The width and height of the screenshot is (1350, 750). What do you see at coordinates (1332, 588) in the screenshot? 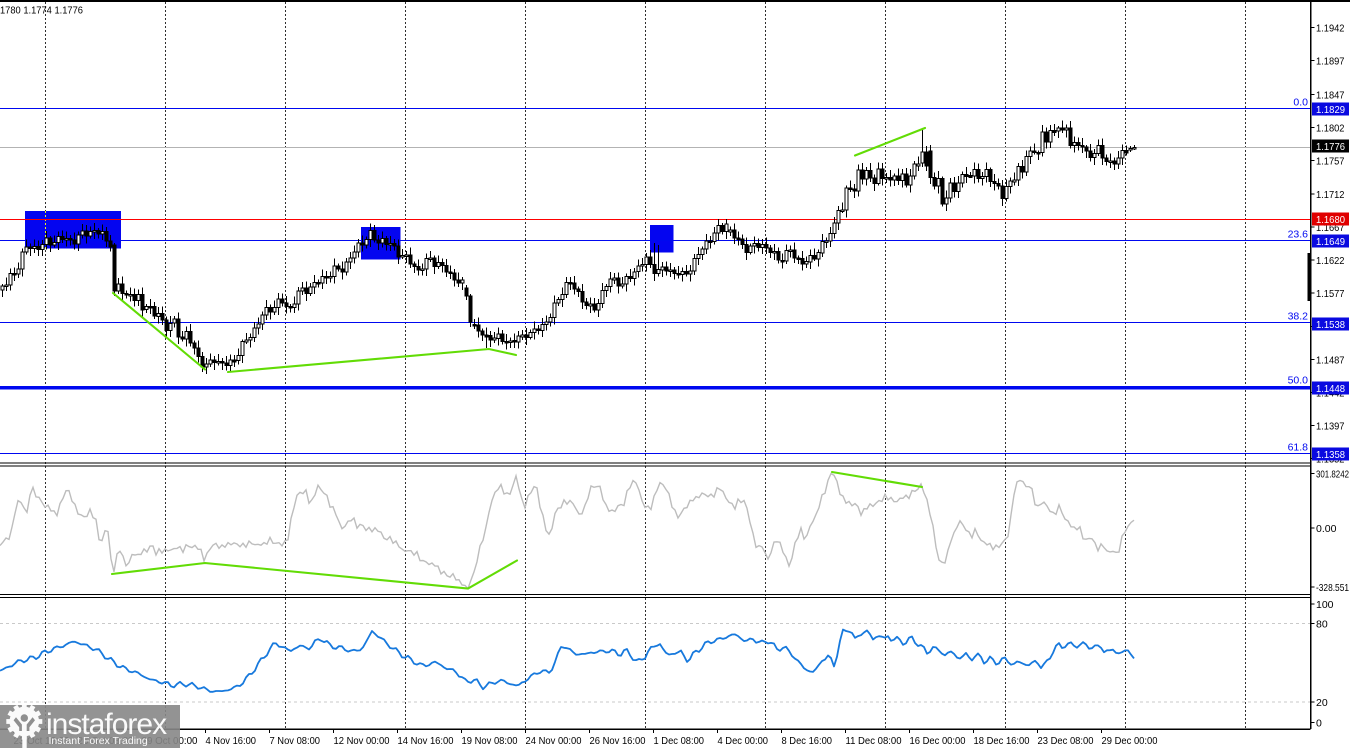
I see `svg-text: -328.551` at bounding box center [1332, 588].